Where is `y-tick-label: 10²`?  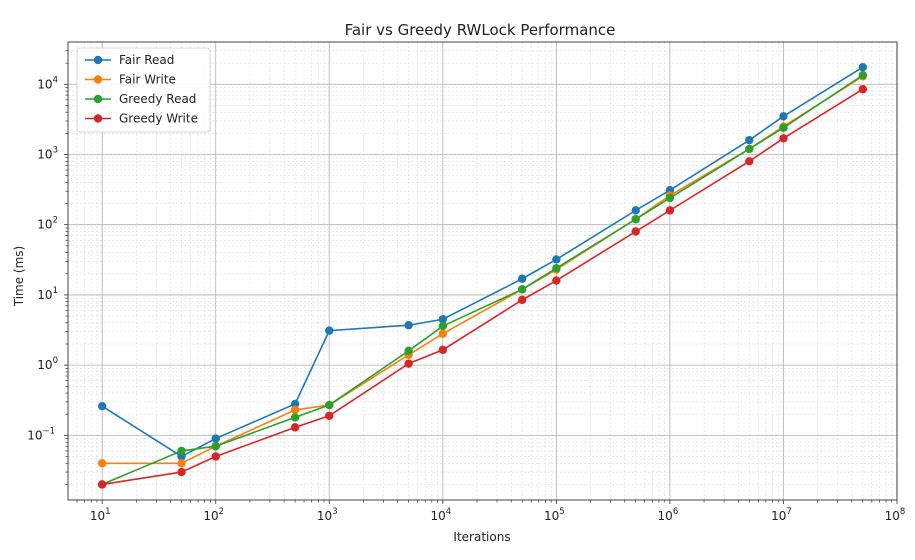 y-tick-label: 10² is located at coordinates (47, 224).